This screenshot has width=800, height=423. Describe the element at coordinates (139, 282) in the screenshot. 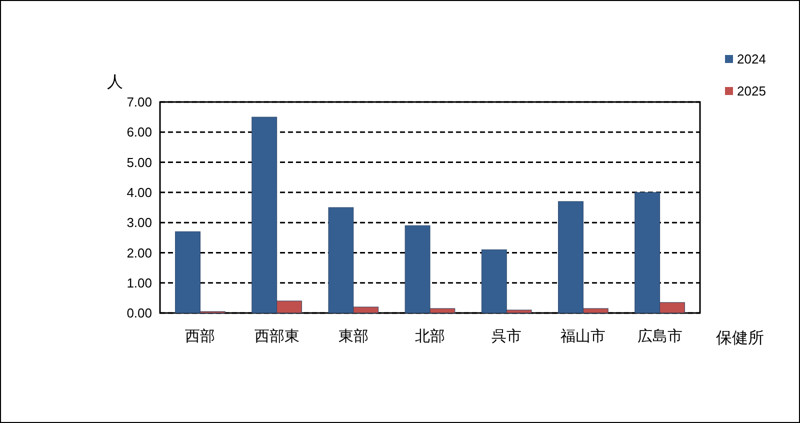

I see `y-tick-label: 1.00` at that location.